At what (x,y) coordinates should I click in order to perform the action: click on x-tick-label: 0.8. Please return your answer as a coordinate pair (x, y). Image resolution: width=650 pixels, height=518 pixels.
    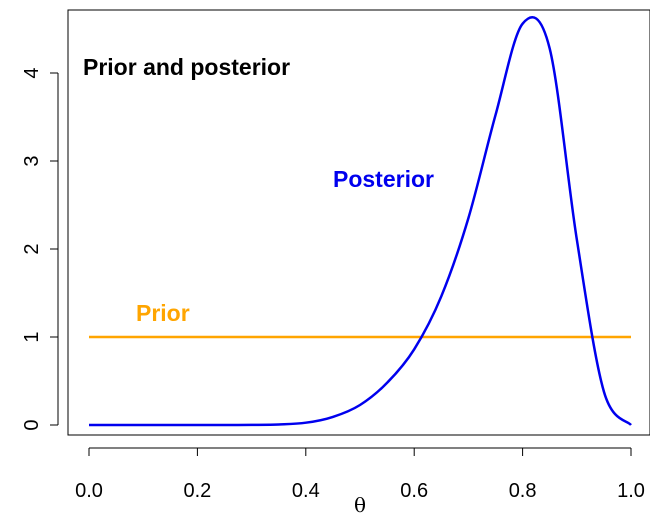
    Looking at the image, I should click on (523, 491).